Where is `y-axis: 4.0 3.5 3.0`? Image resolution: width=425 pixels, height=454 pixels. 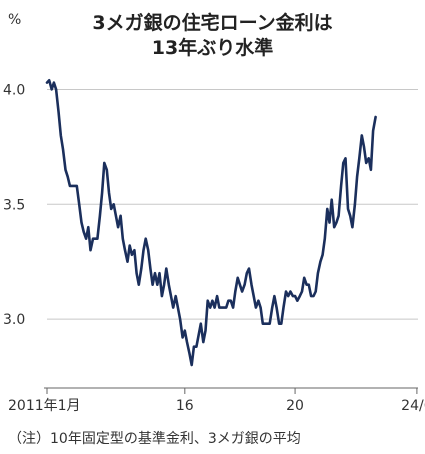
y-axis: 4.0 3.5 3.0 is located at coordinates (14, 205).